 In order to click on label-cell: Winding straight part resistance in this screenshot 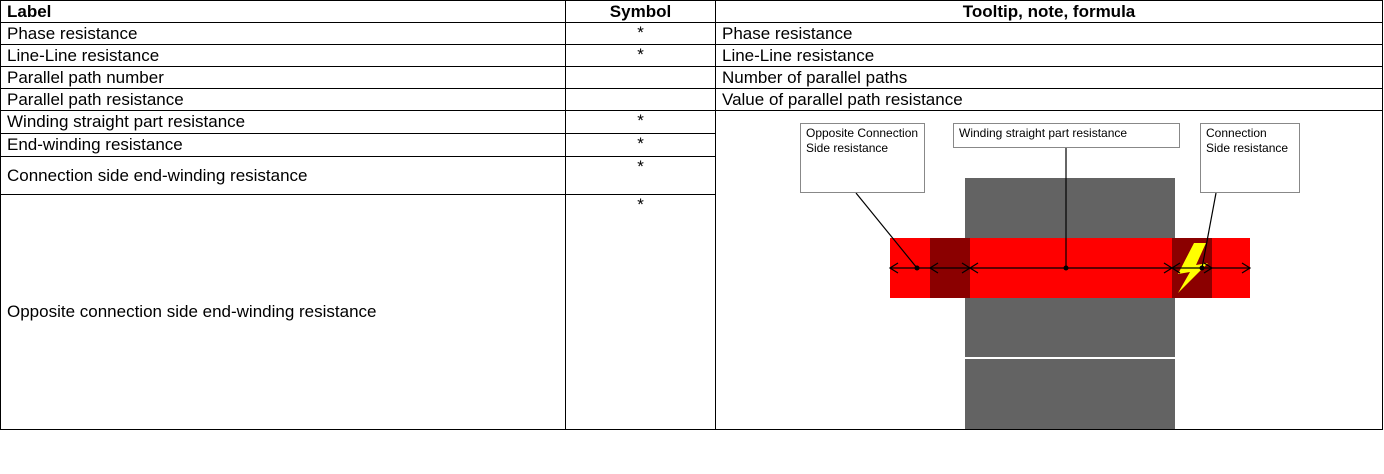, I will do `click(283, 122)`.